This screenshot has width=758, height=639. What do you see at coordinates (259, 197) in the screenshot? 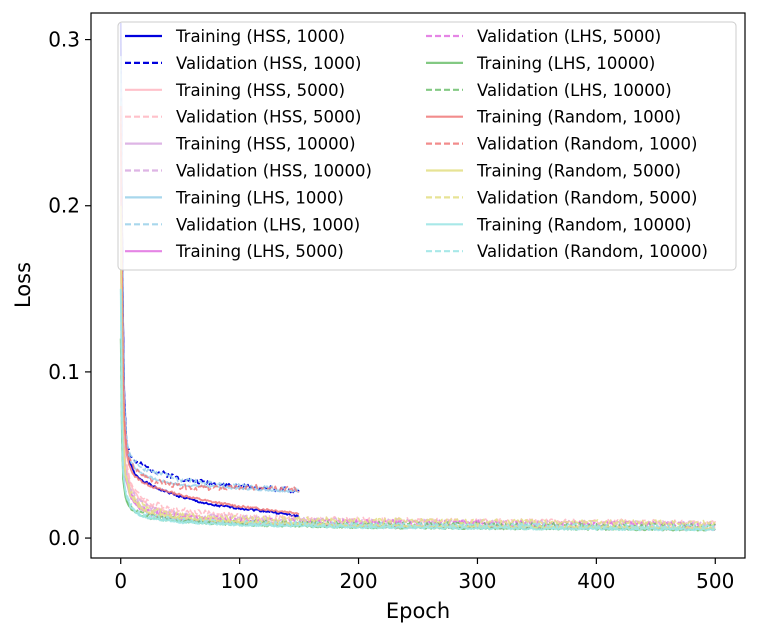
I see `legend-label: Training (LHS, 1000)` at bounding box center [259, 197].